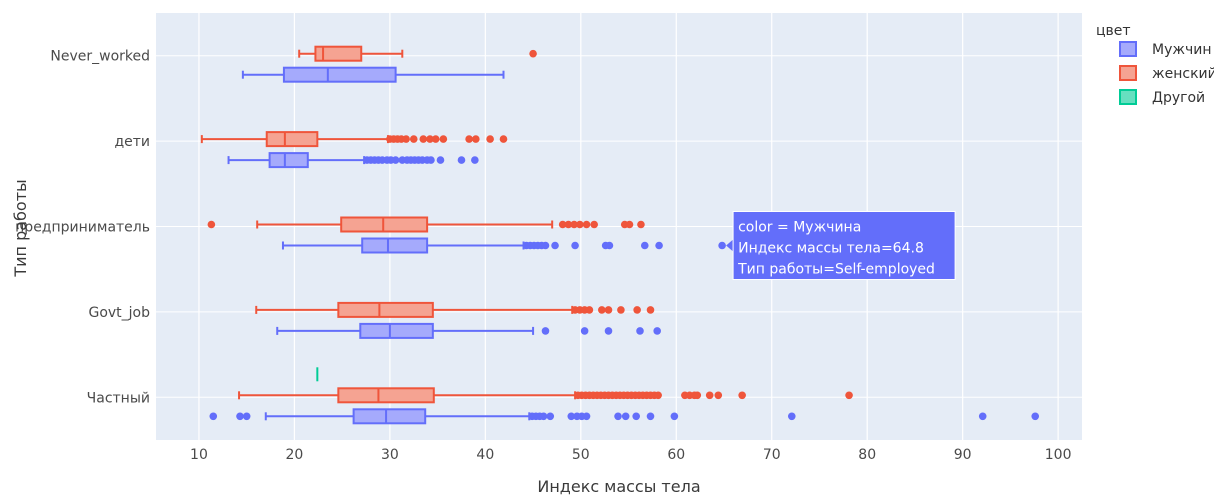  I want to click on y-tick-label: предприниматель, so click(82, 228).